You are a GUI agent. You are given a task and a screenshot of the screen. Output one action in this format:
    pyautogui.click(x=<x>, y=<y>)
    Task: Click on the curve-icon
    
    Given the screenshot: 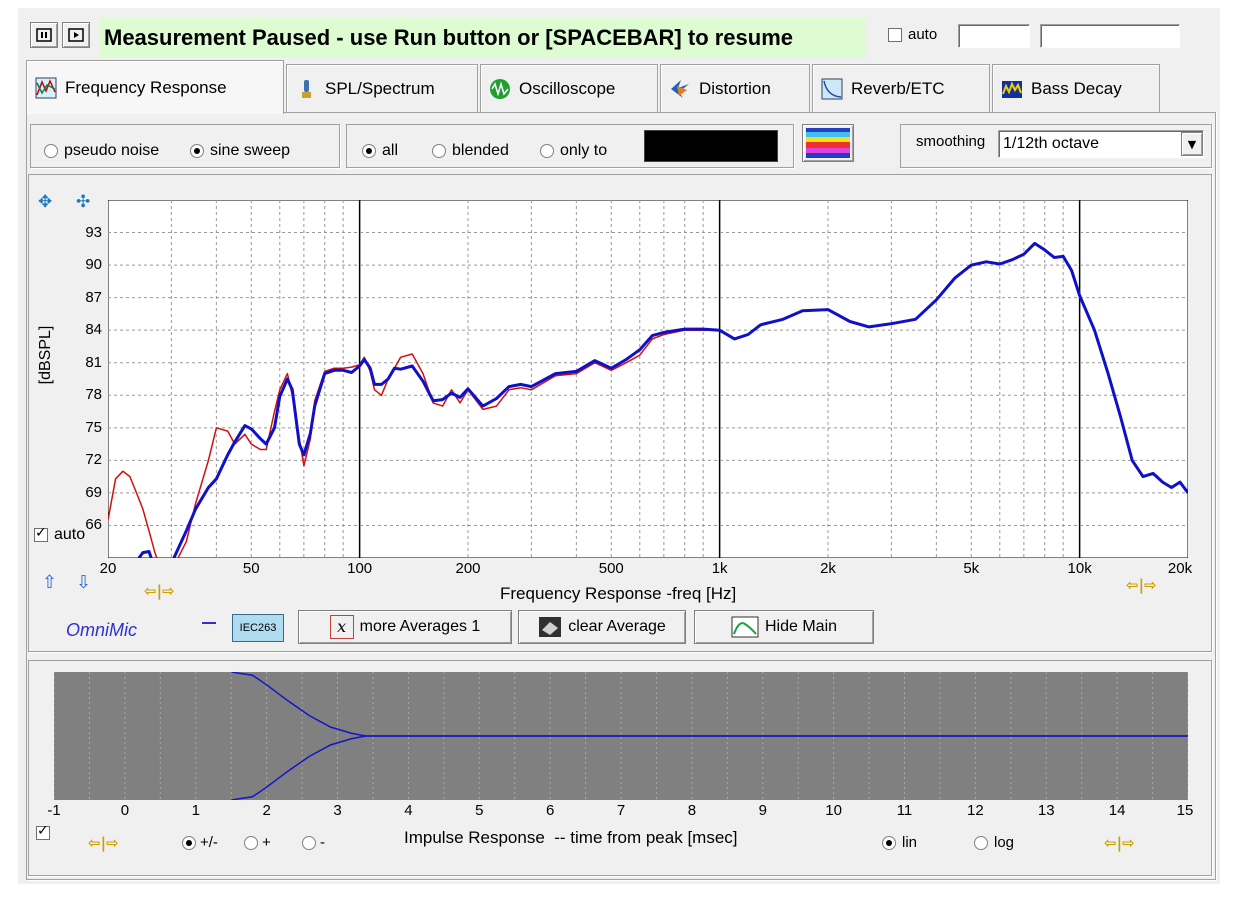 What is the action you would take?
    pyautogui.click(x=745, y=627)
    